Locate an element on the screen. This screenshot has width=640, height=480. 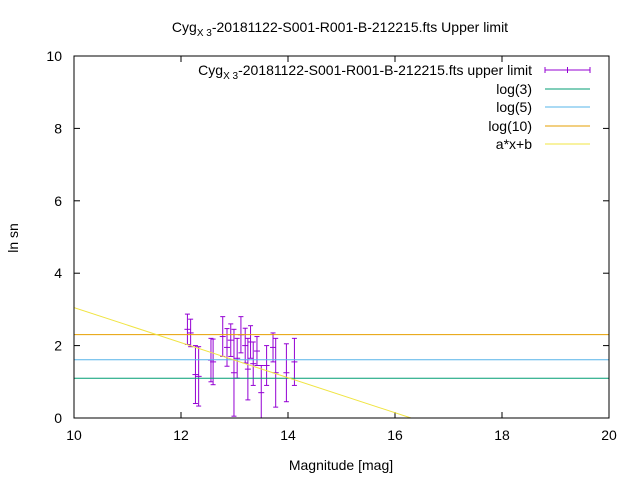
legend-label-fit: a*x+b is located at coordinates (514, 144).